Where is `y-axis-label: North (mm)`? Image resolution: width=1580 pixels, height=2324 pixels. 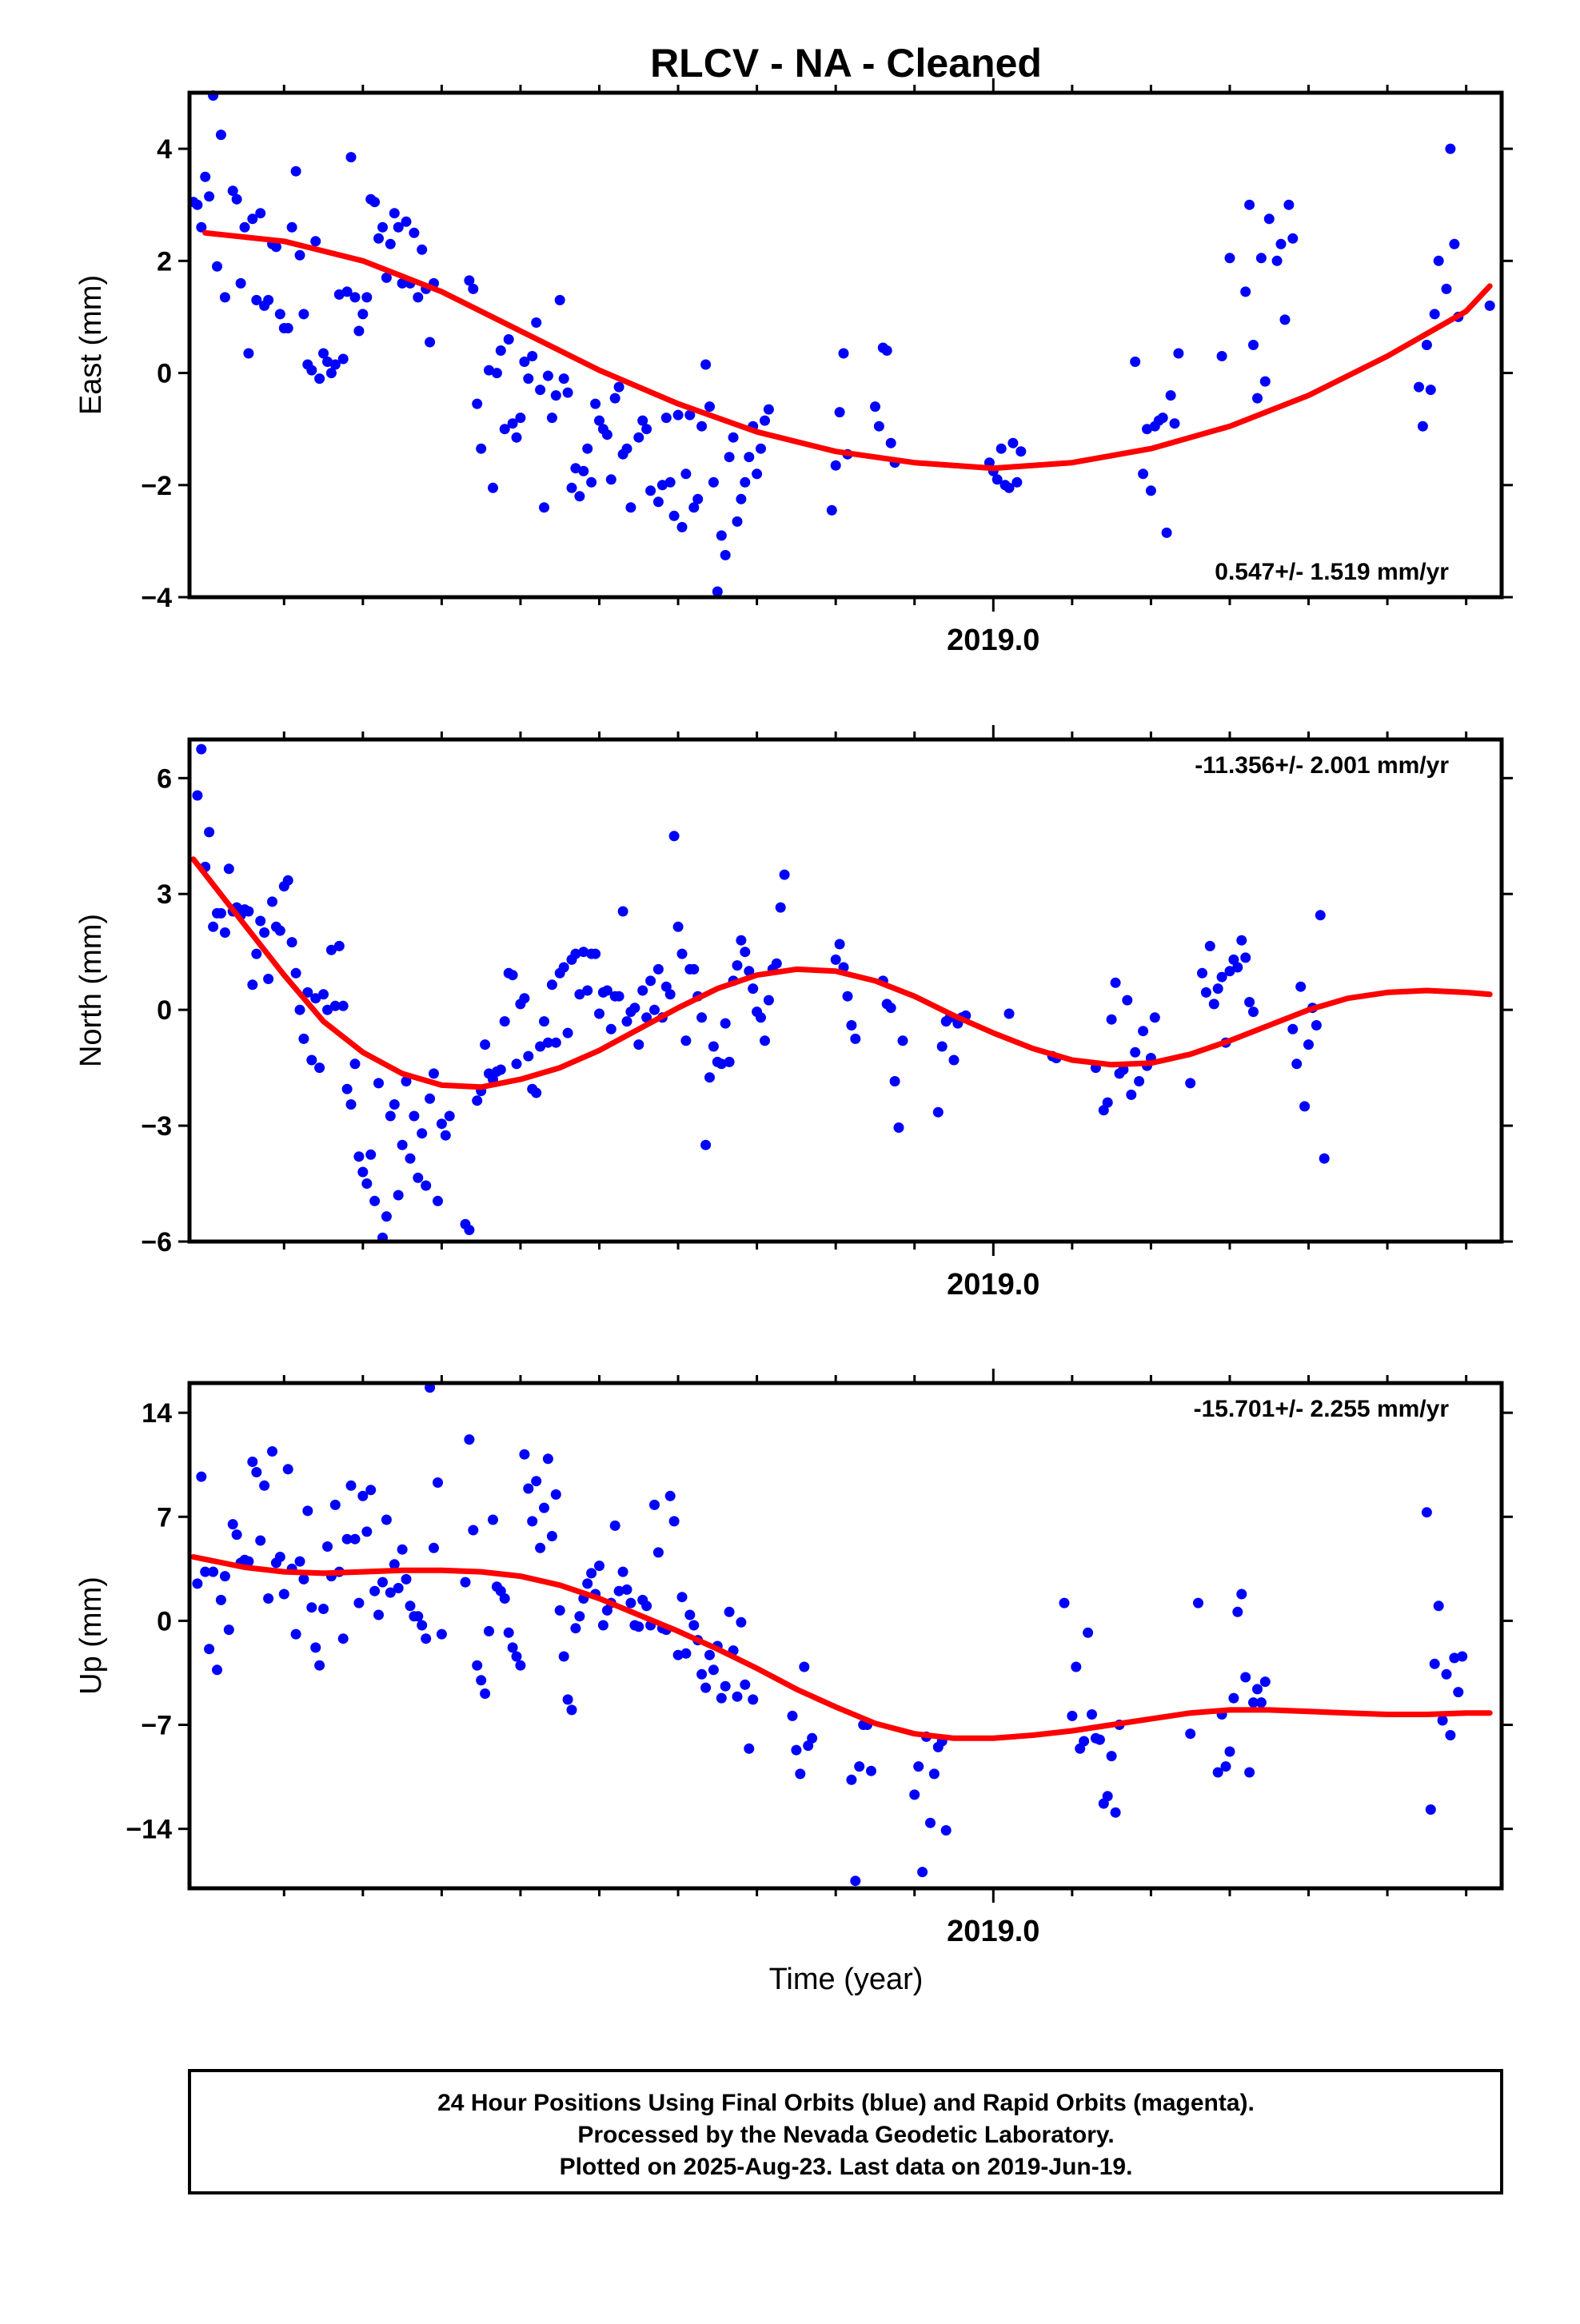 y-axis-label: North (mm) is located at coordinates (91, 991).